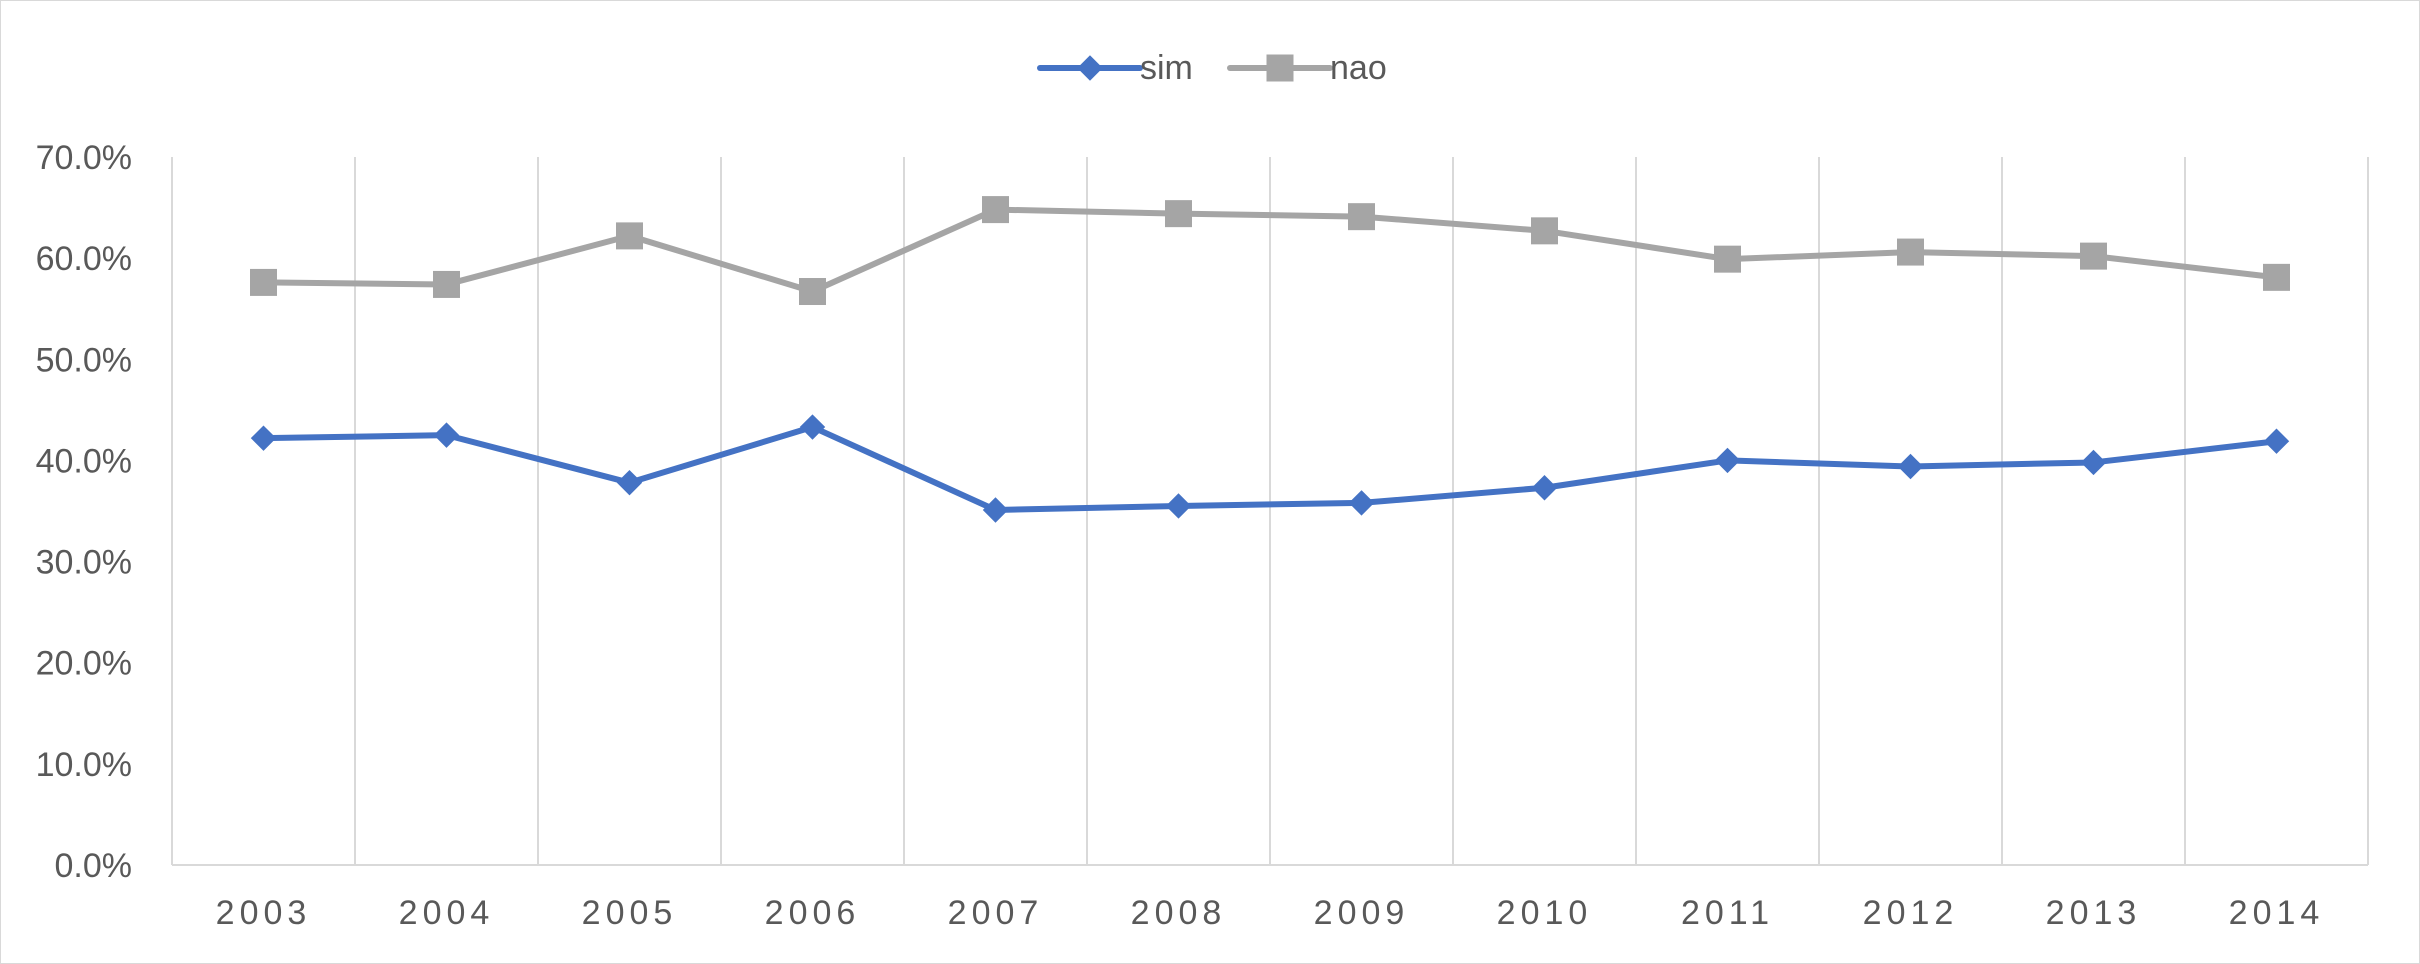 Image resolution: width=2420 pixels, height=964 pixels. Describe the element at coordinates (447, 913) in the screenshot. I see `x-tick-label: 2004` at that location.